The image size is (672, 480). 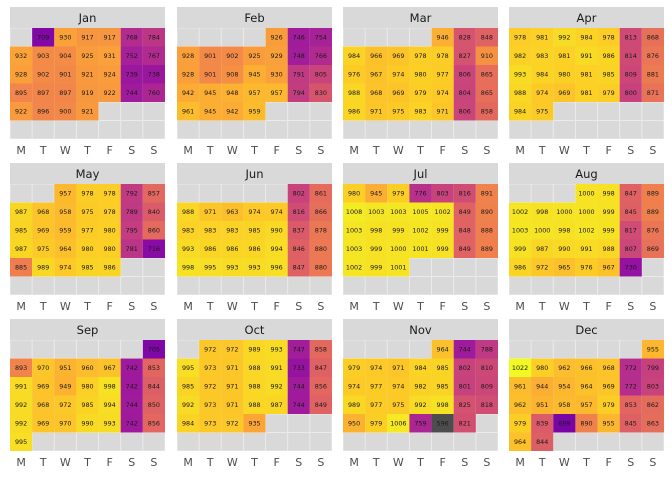 What do you see at coordinates (587, 18) in the screenshot?
I see `month-title: Apr` at bounding box center [587, 18].